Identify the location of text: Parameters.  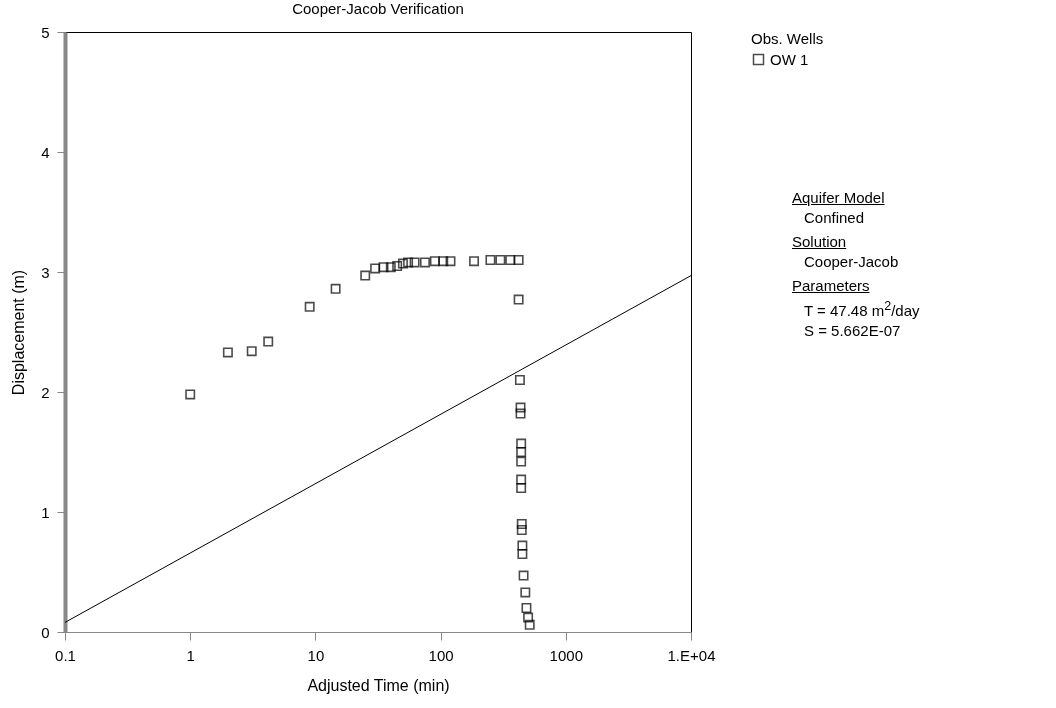
(831, 286).